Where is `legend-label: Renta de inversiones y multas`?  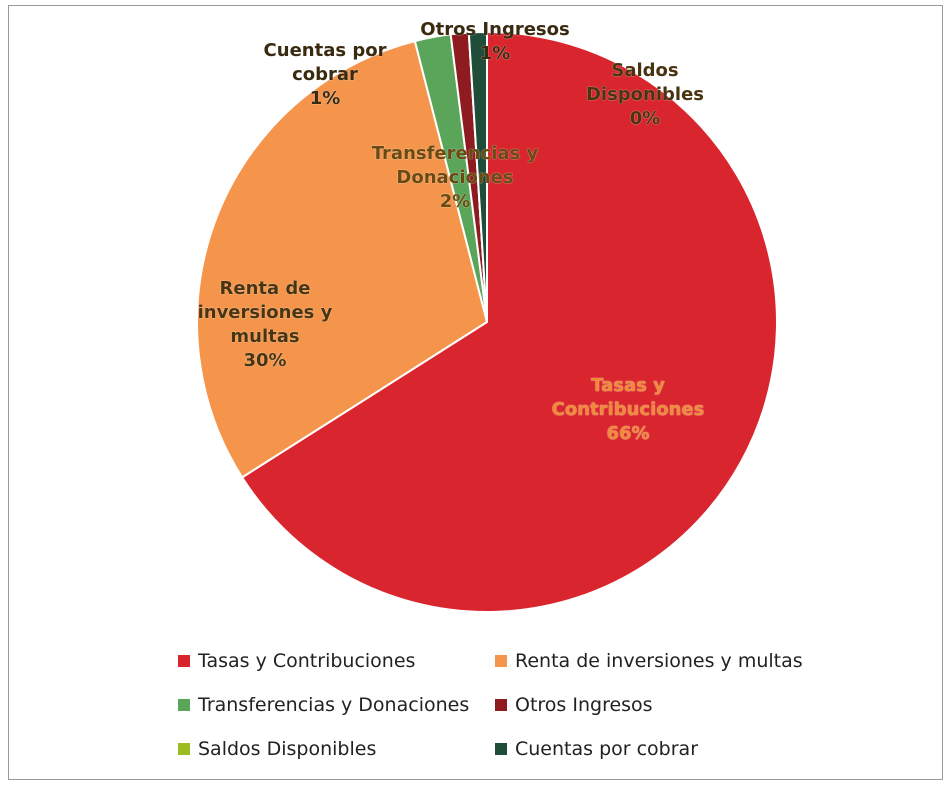
legend-label: Renta de inversiones y multas is located at coordinates (659, 661).